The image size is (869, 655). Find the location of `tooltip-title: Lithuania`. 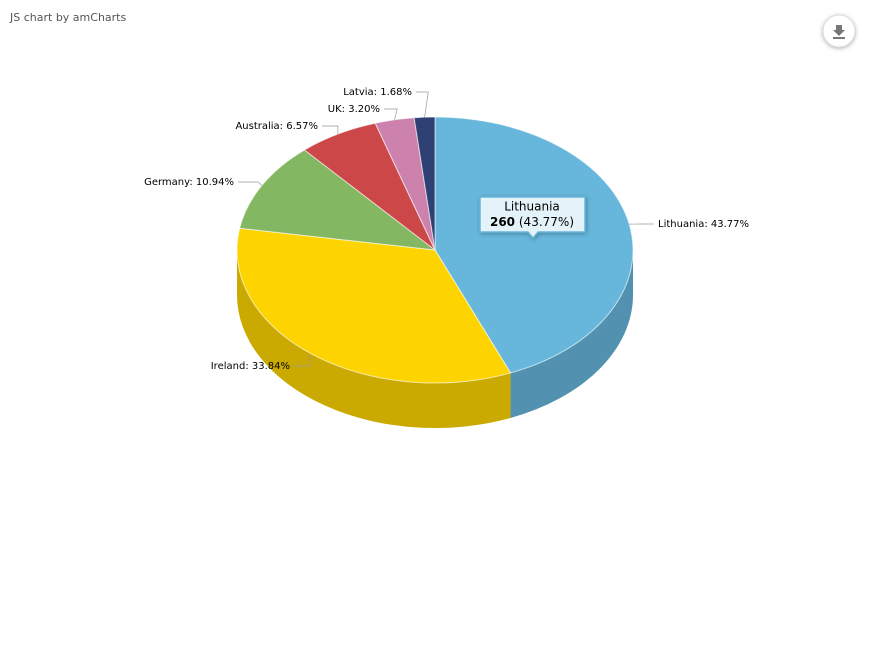

tooltip-title: Lithuania is located at coordinates (532, 207).